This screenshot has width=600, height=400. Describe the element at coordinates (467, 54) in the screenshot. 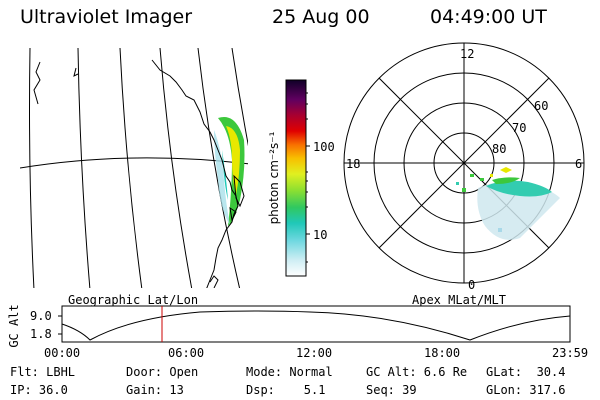

I see `mlt-12-label: 12` at that location.